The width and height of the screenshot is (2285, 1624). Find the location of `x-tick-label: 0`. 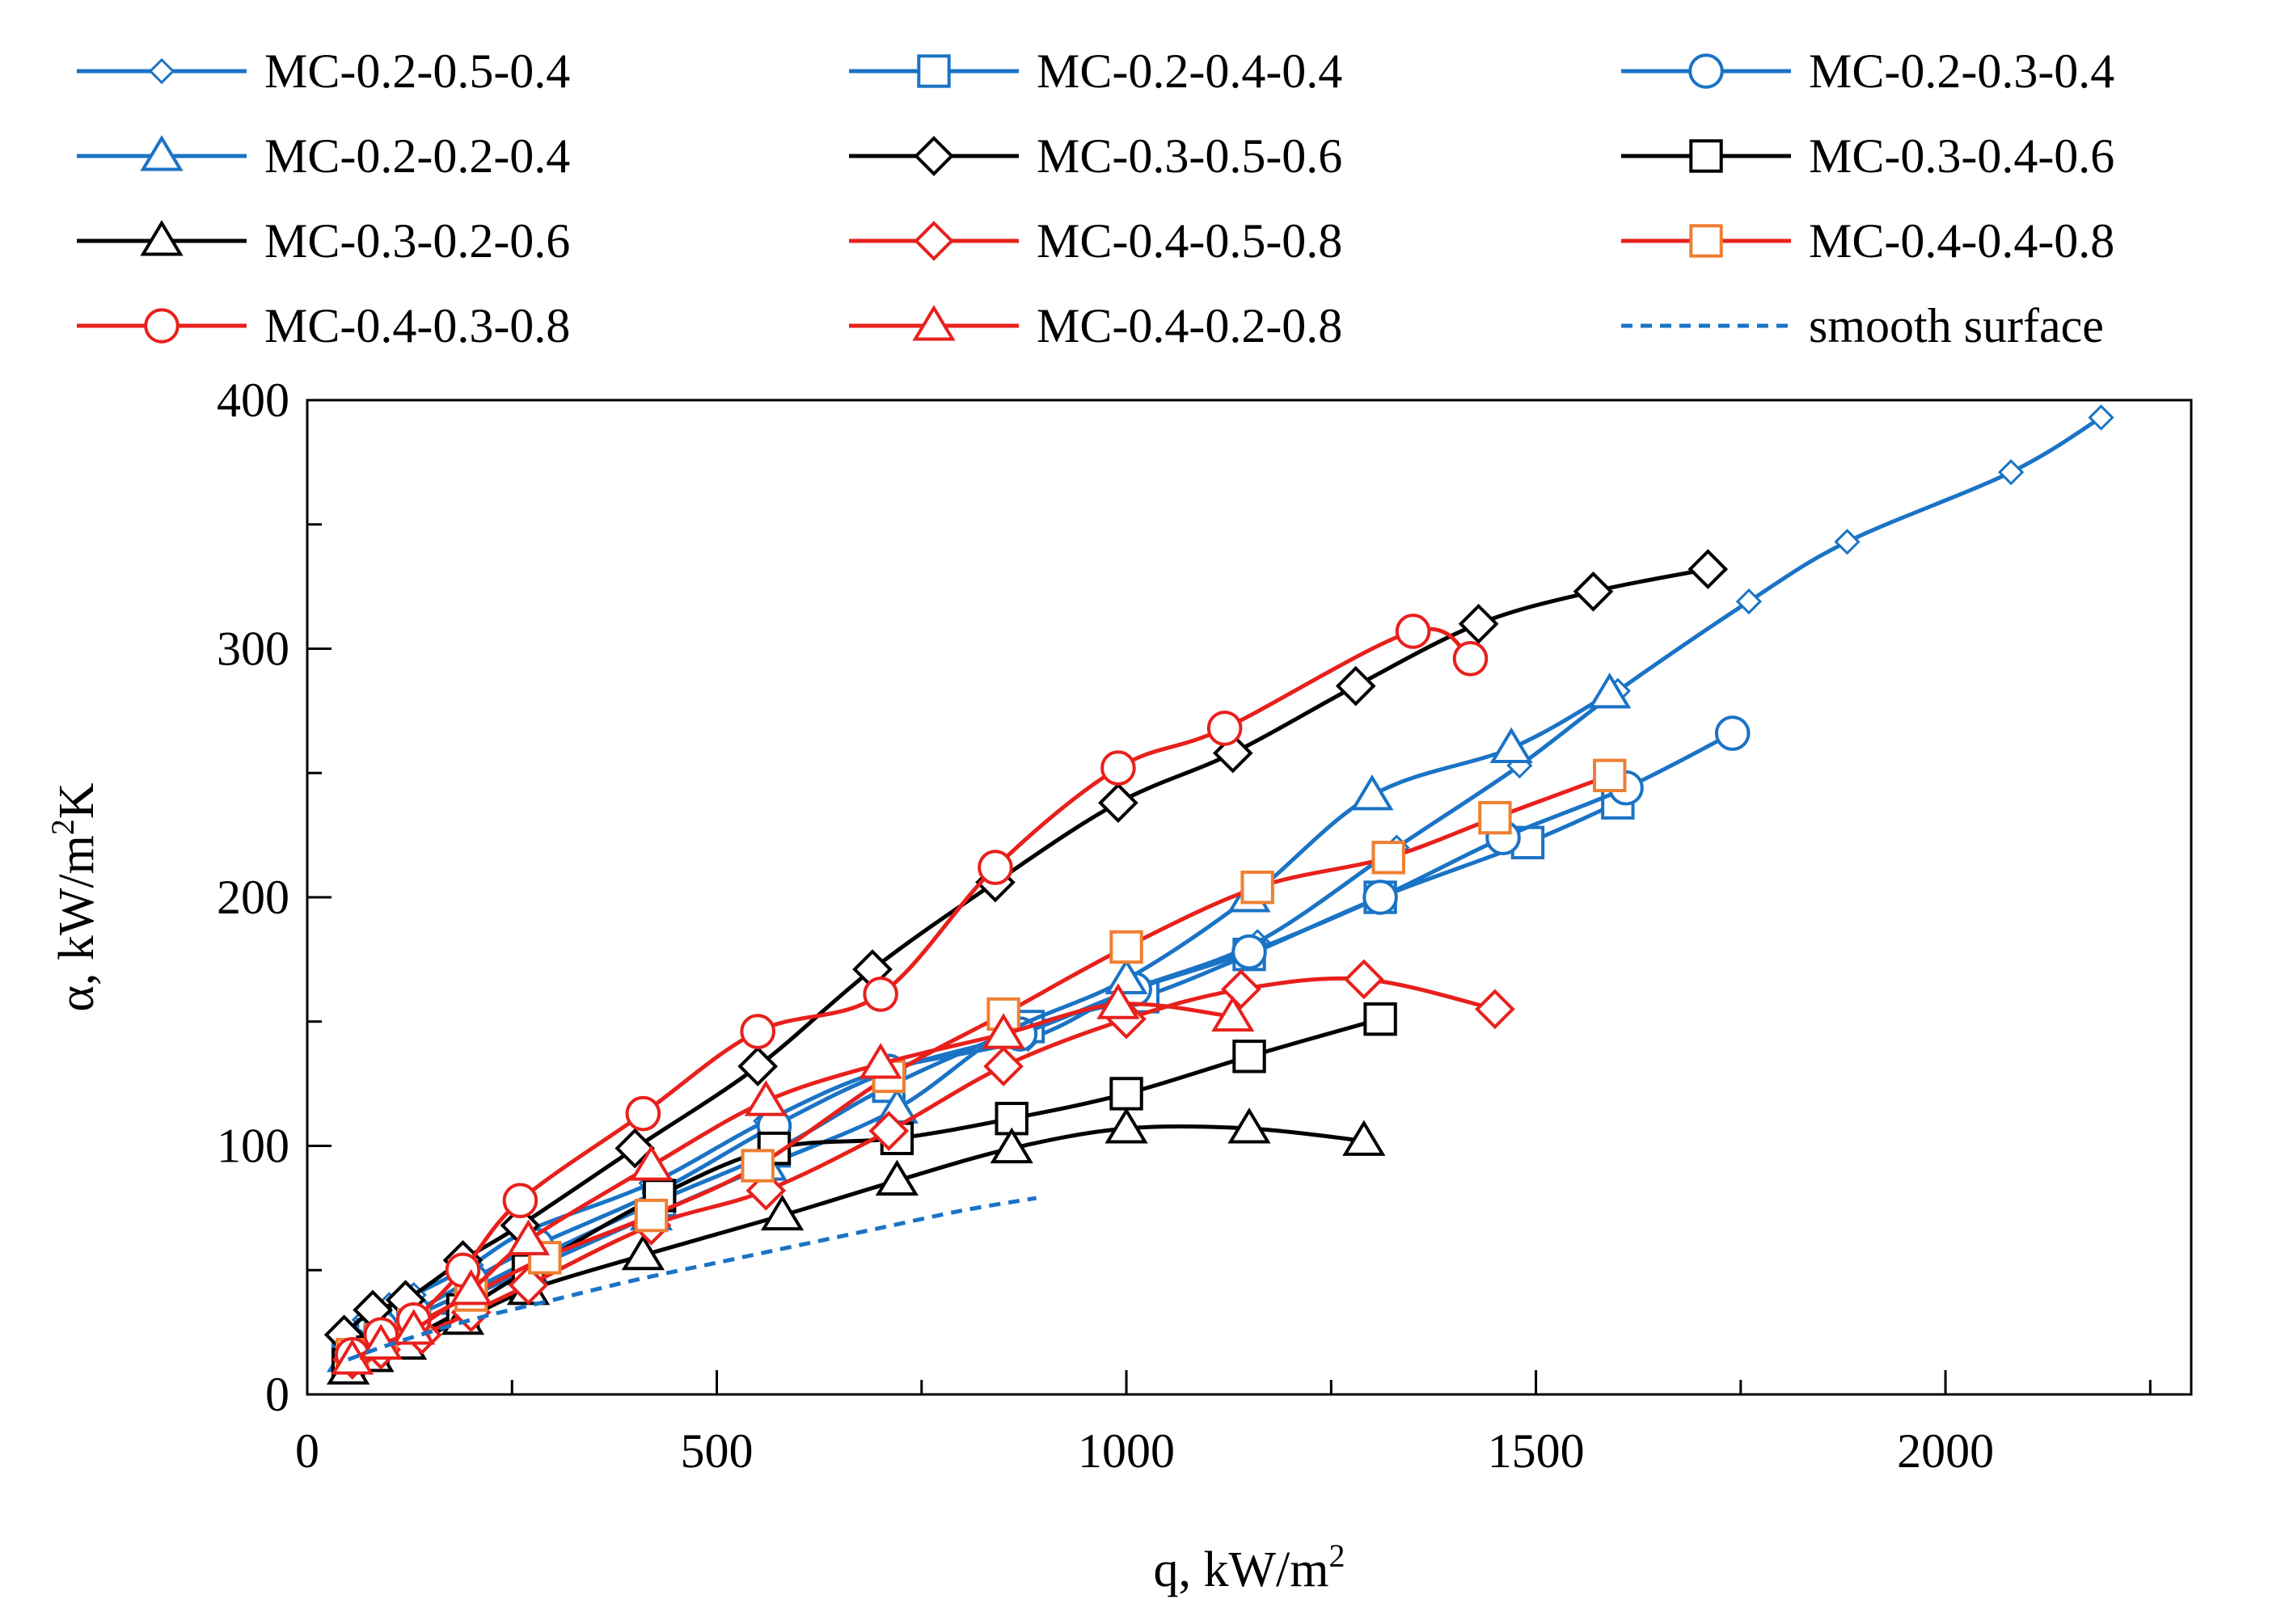

x-tick-label: 0 is located at coordinates (307, 1451).